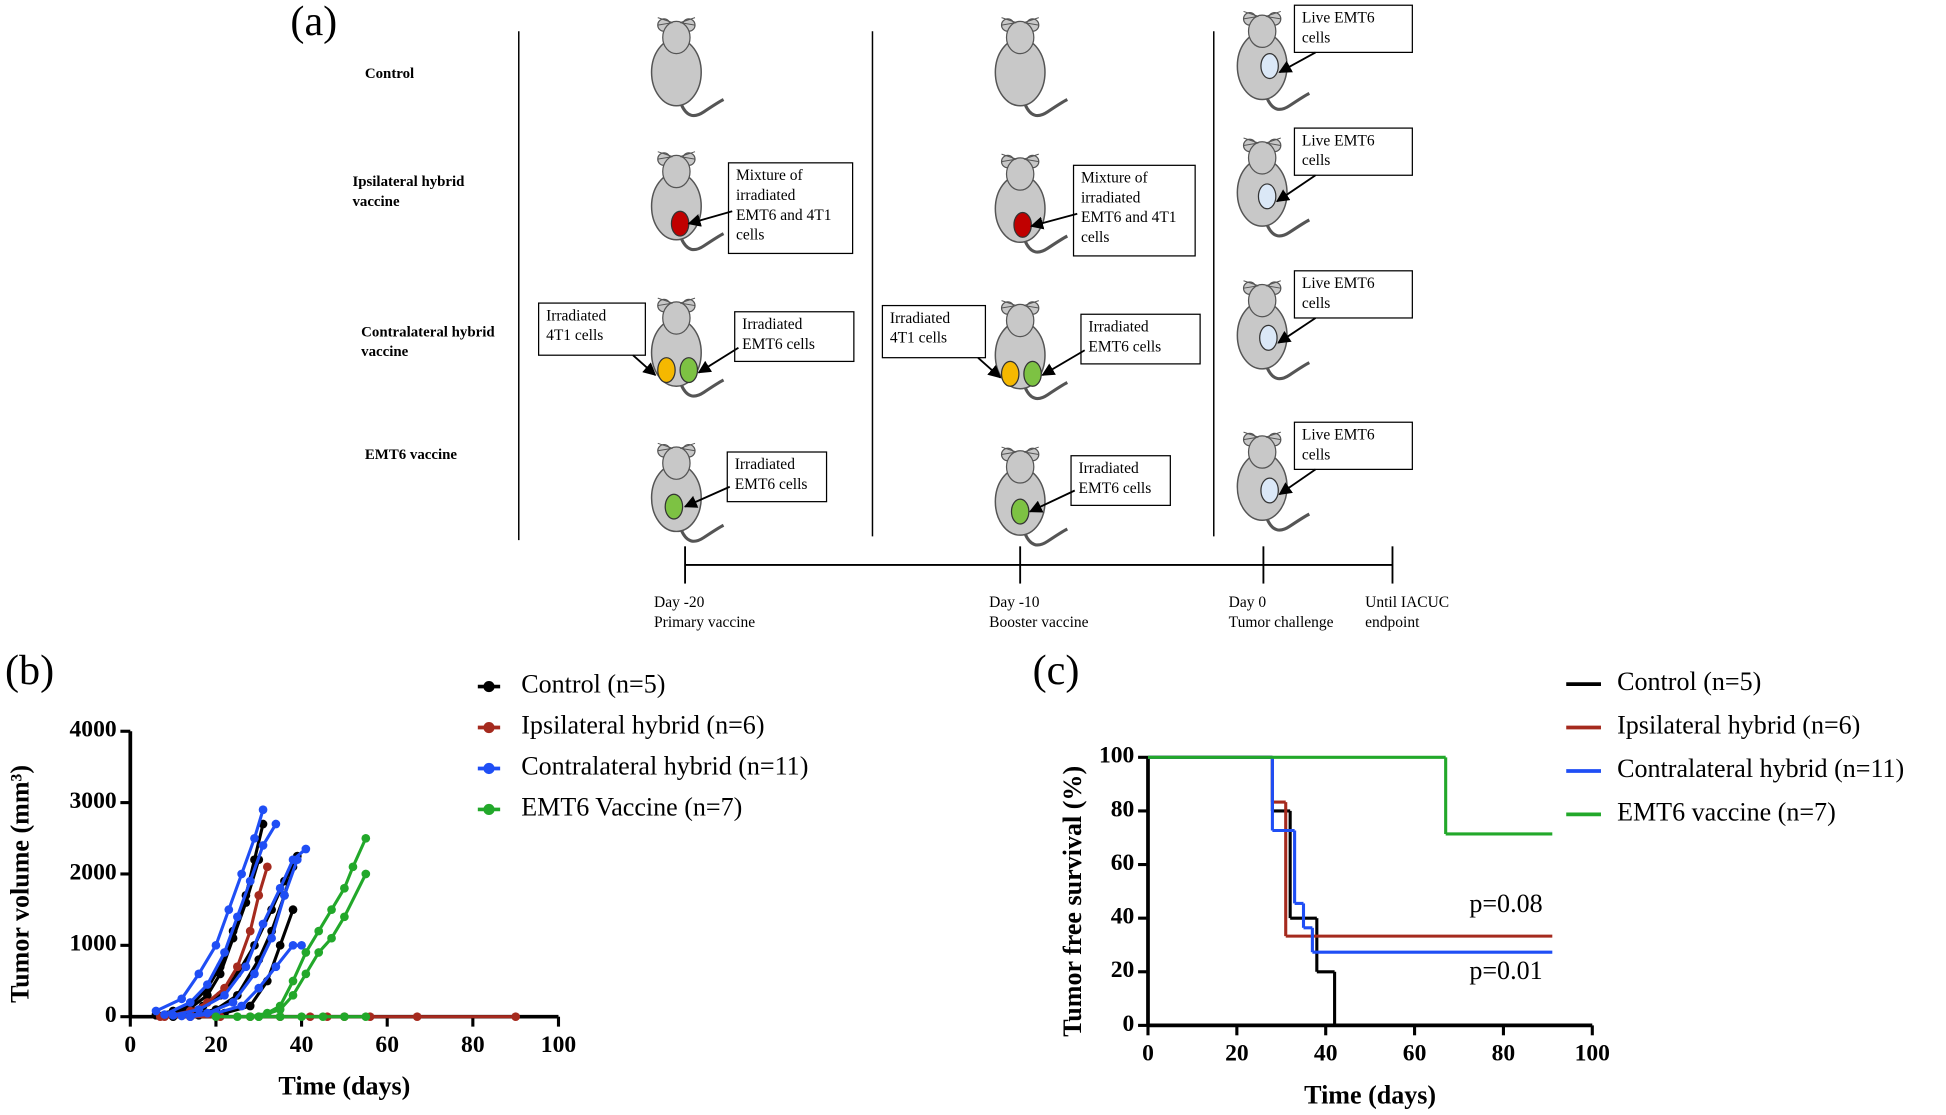 This screenshot has height=1115, width=1946. What do you see at coordinates (29, 670) in the screenshot?
I see `panel-label: (b)` at bounding box center [29, 670].